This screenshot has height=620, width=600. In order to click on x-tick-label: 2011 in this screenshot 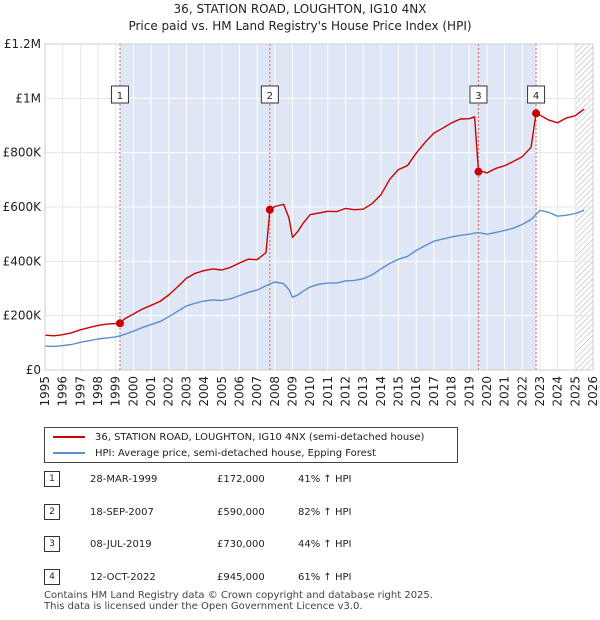, I will do `click(328, 391)`.